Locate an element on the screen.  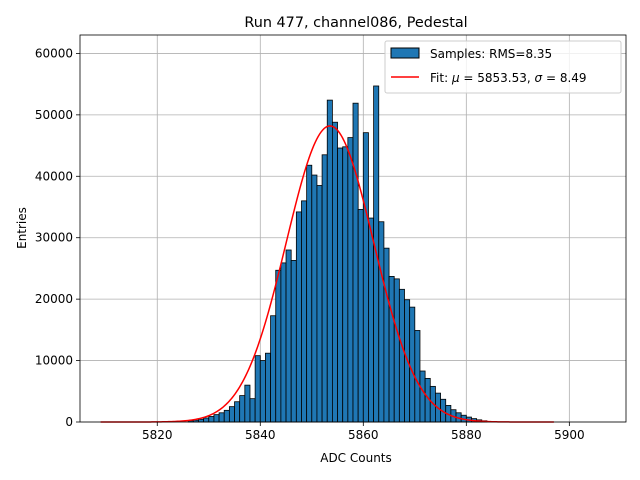
legend-box is located at coordinates (503, 67).